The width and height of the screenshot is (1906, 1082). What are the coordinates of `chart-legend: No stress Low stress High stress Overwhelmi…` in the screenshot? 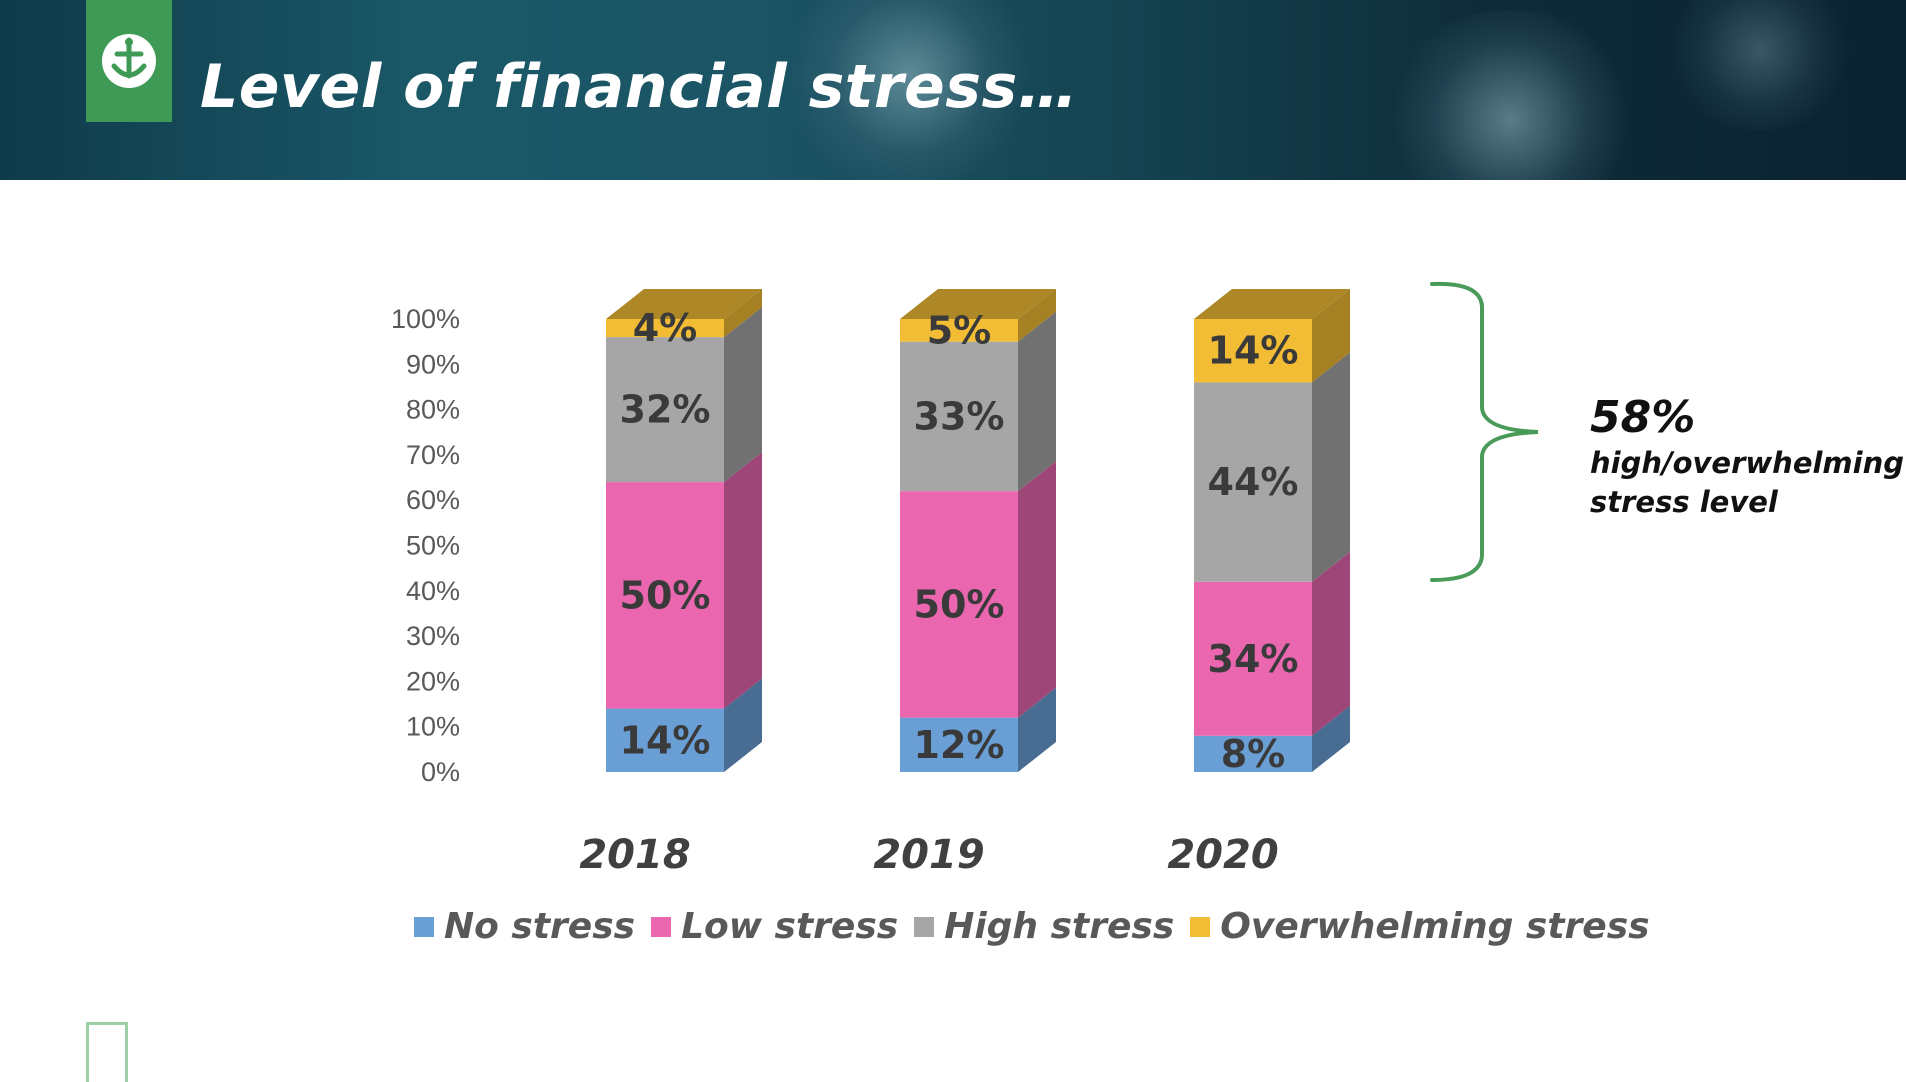 It's located at (1040, 926).